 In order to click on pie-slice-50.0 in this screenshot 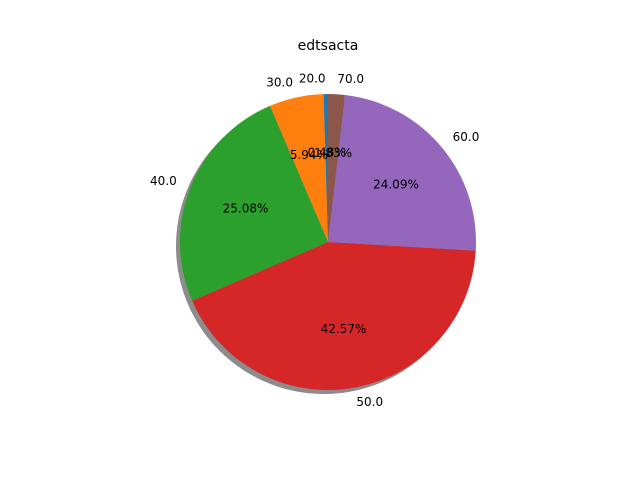, I will do `click(334, 316)`.